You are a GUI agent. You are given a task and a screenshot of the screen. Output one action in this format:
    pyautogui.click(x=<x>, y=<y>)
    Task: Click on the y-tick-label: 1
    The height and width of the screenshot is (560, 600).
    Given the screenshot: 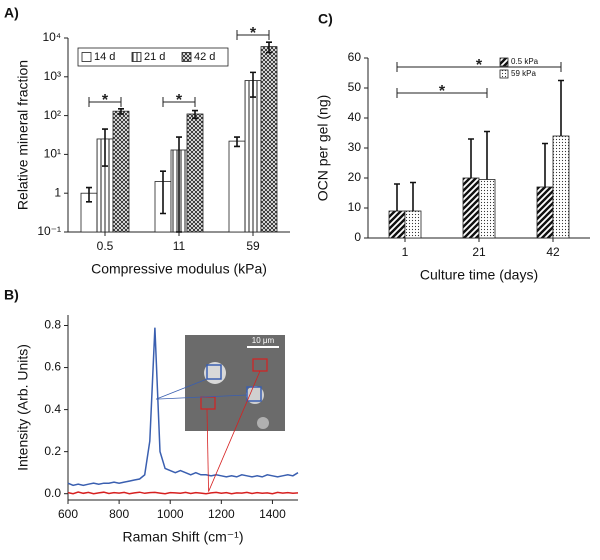 What is the action you would take?
    pyautogui.click(x=57, y=192)
    